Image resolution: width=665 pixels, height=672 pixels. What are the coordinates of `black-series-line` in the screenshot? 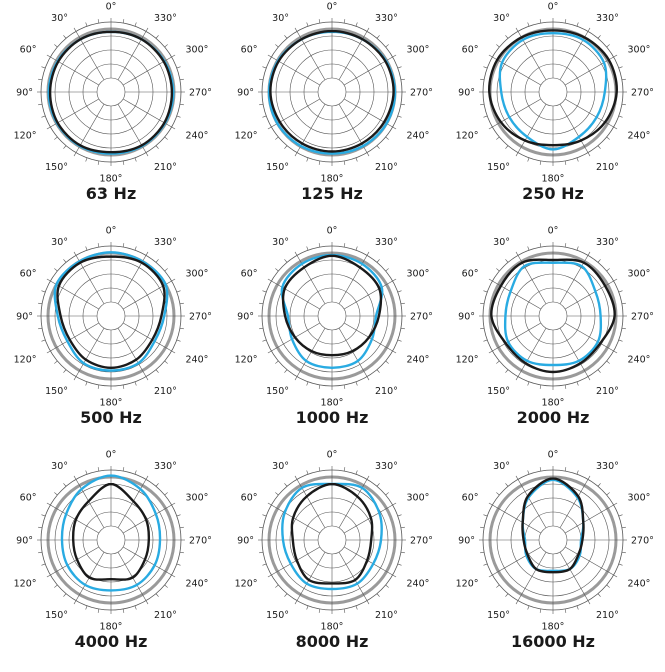 It's located at (332, 533).